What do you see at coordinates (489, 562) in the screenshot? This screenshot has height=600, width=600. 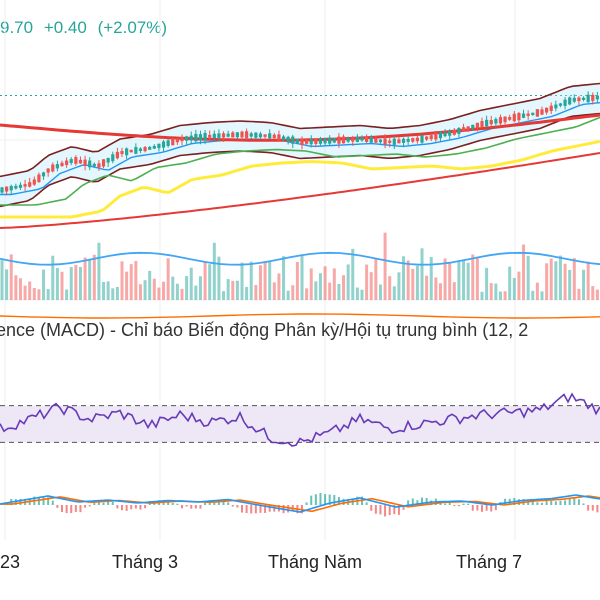 I see `x-tick-label: Tháng 7` at bounding box center [489, 562].